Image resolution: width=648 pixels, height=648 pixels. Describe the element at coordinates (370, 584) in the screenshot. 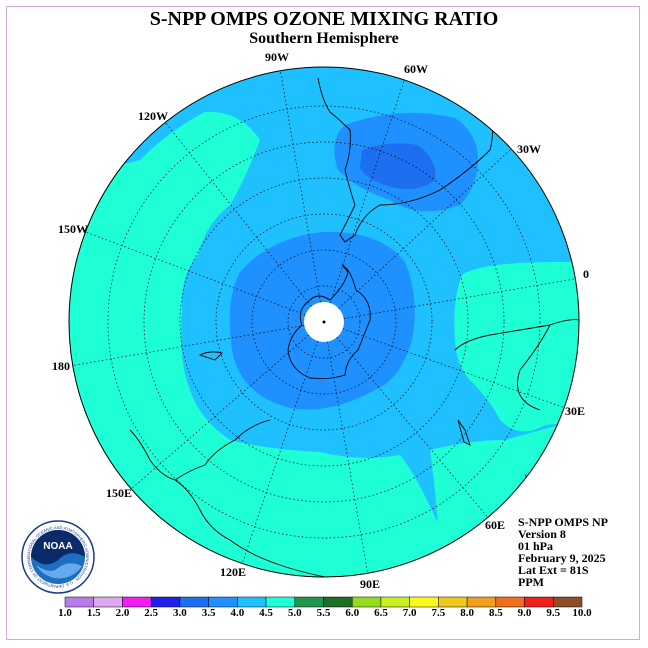

I see `lon-label-90e: 90E` at that location.